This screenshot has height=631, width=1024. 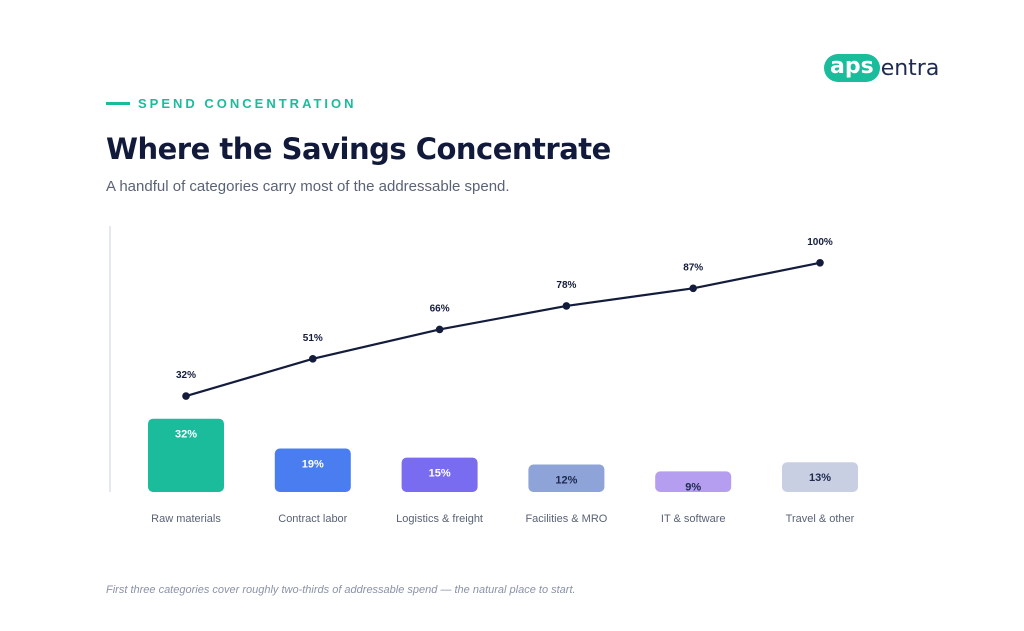 I want to click on cumulative-line, so click(x=503, y=329).